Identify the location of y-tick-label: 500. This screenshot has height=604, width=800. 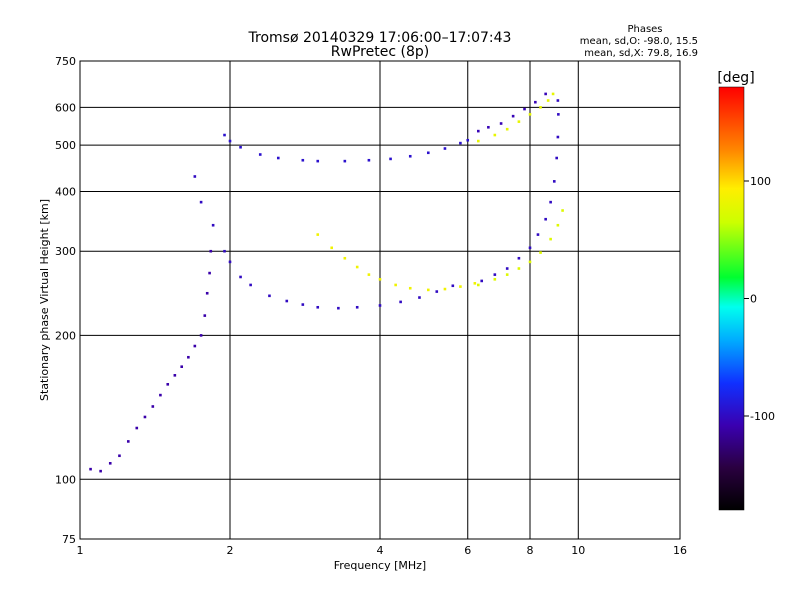
(65, 145).